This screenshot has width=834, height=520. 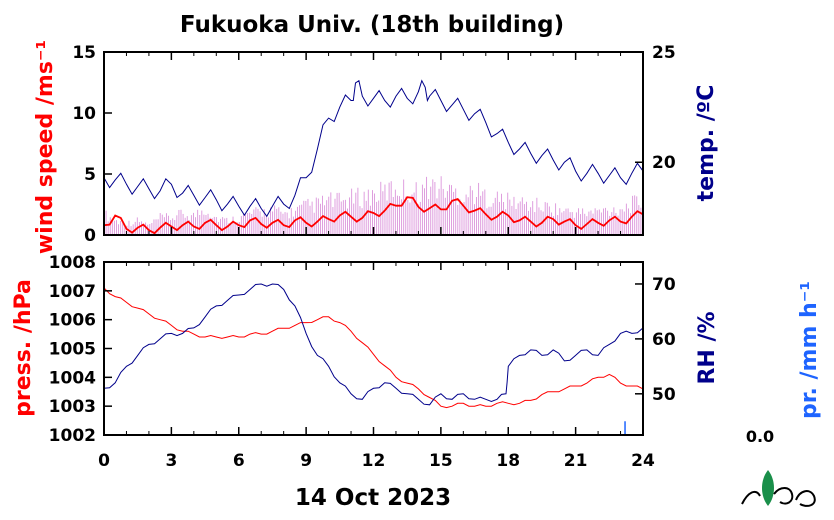 I want to click on right-tick-label: 25, so click(x=664, y=53).